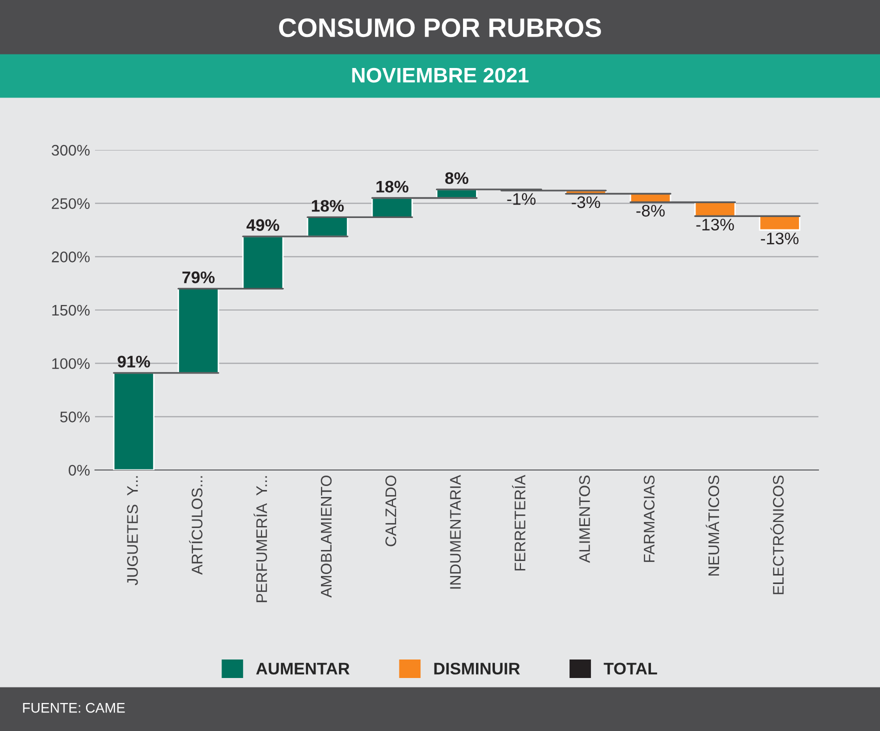 The height and width of the screenshot is (731, 880). Describe the element at coordinates (631, 668) in the screenshot. I see `legend-label: TOTAL` at that location.